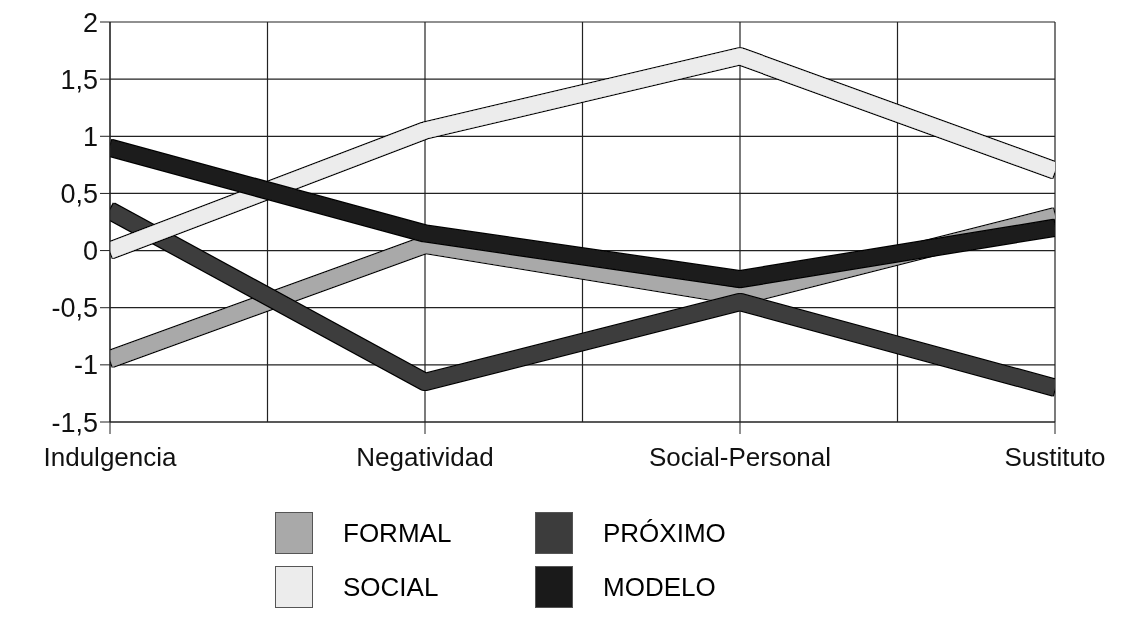 This screenshot has height=621, width=1133. I want to click on legend-label: FORMAL, so click(397, 533).